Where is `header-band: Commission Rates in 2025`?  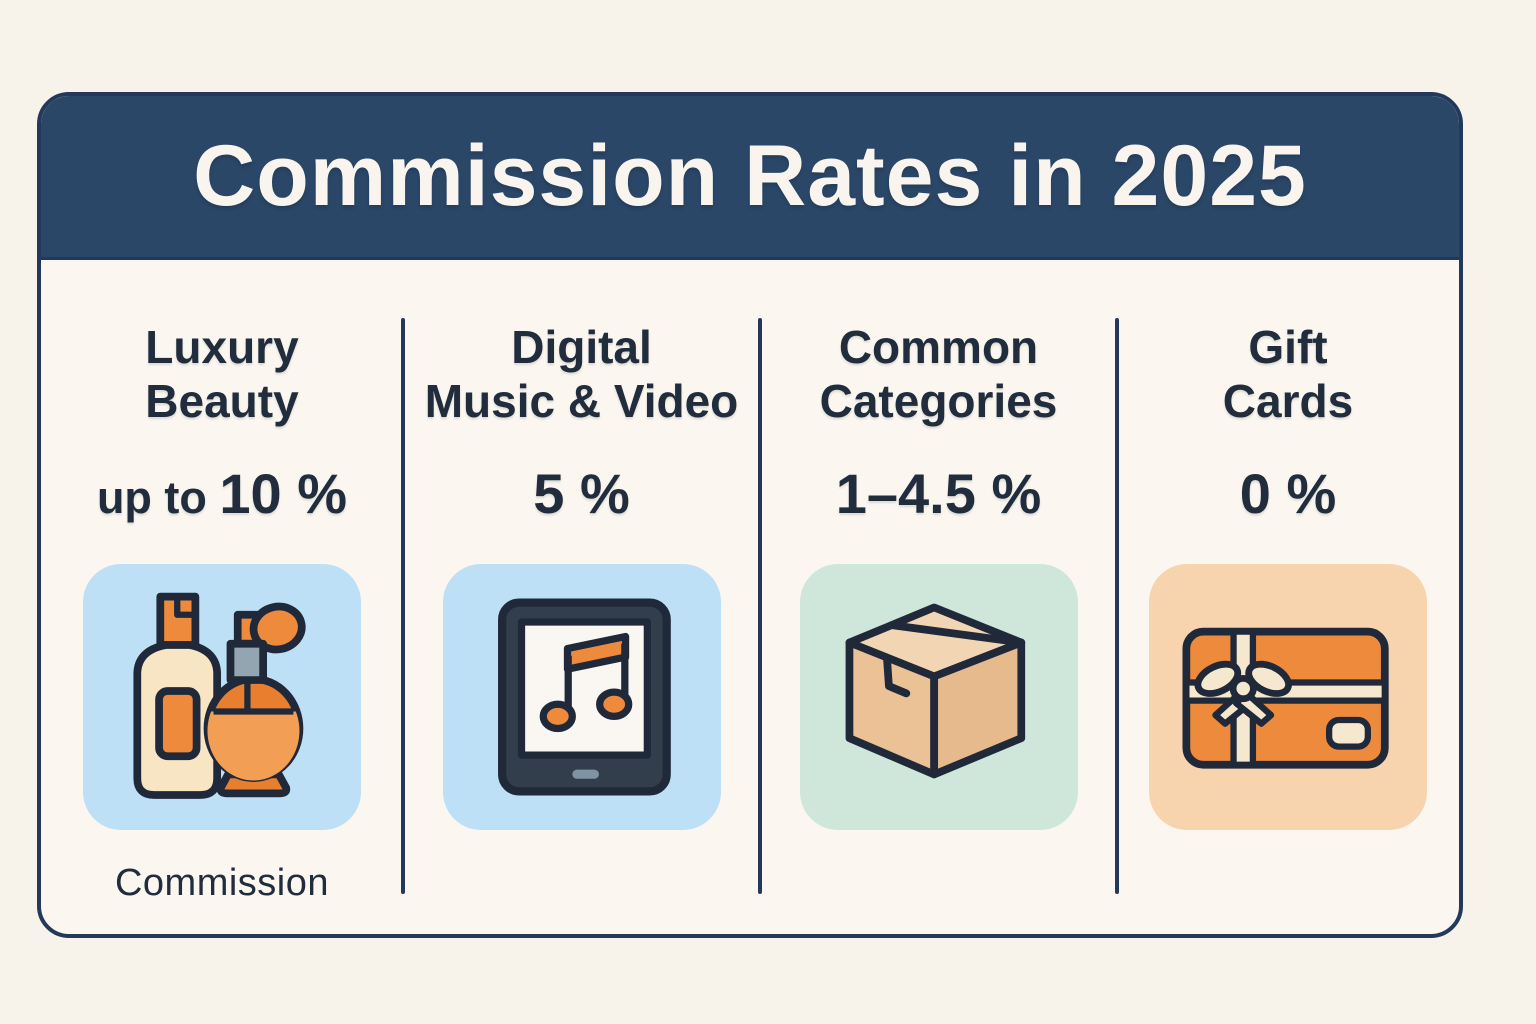
header-band: Commission Rates in 2025 is located at coordinates (750, 178).